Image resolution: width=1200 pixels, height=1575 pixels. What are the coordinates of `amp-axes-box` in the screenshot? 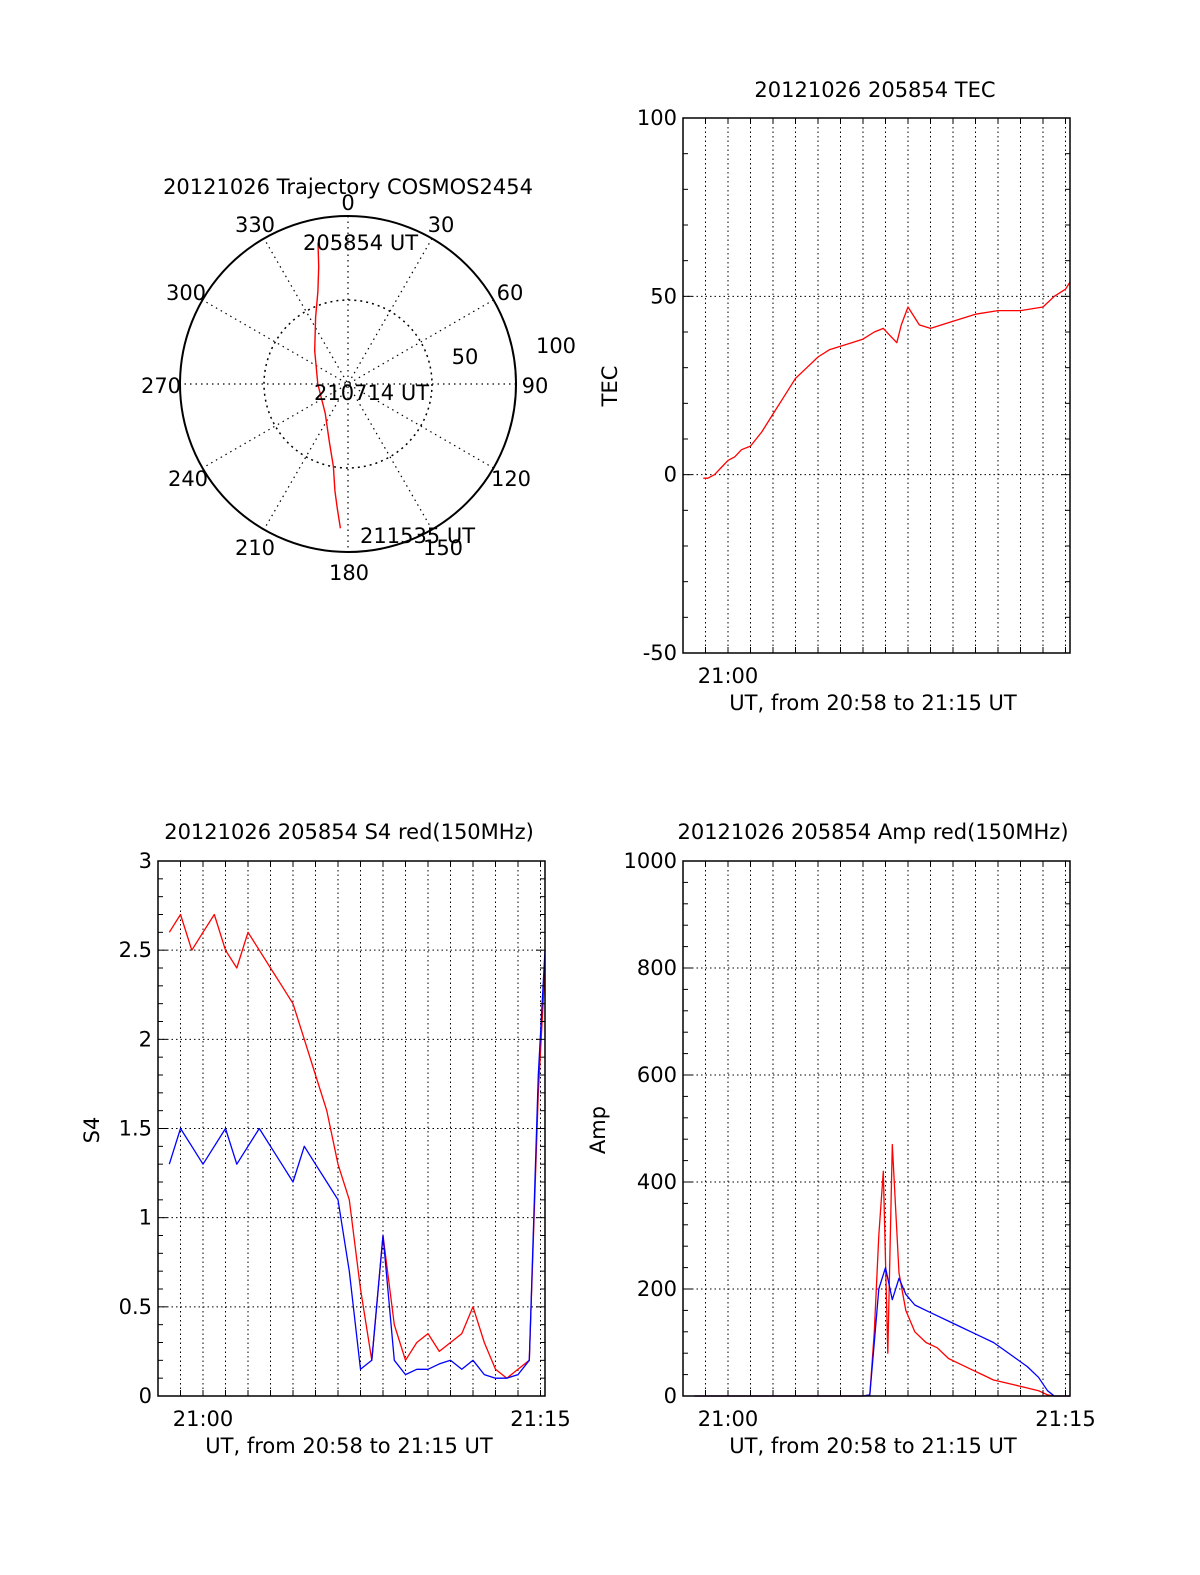 It's located at (876, 1128).